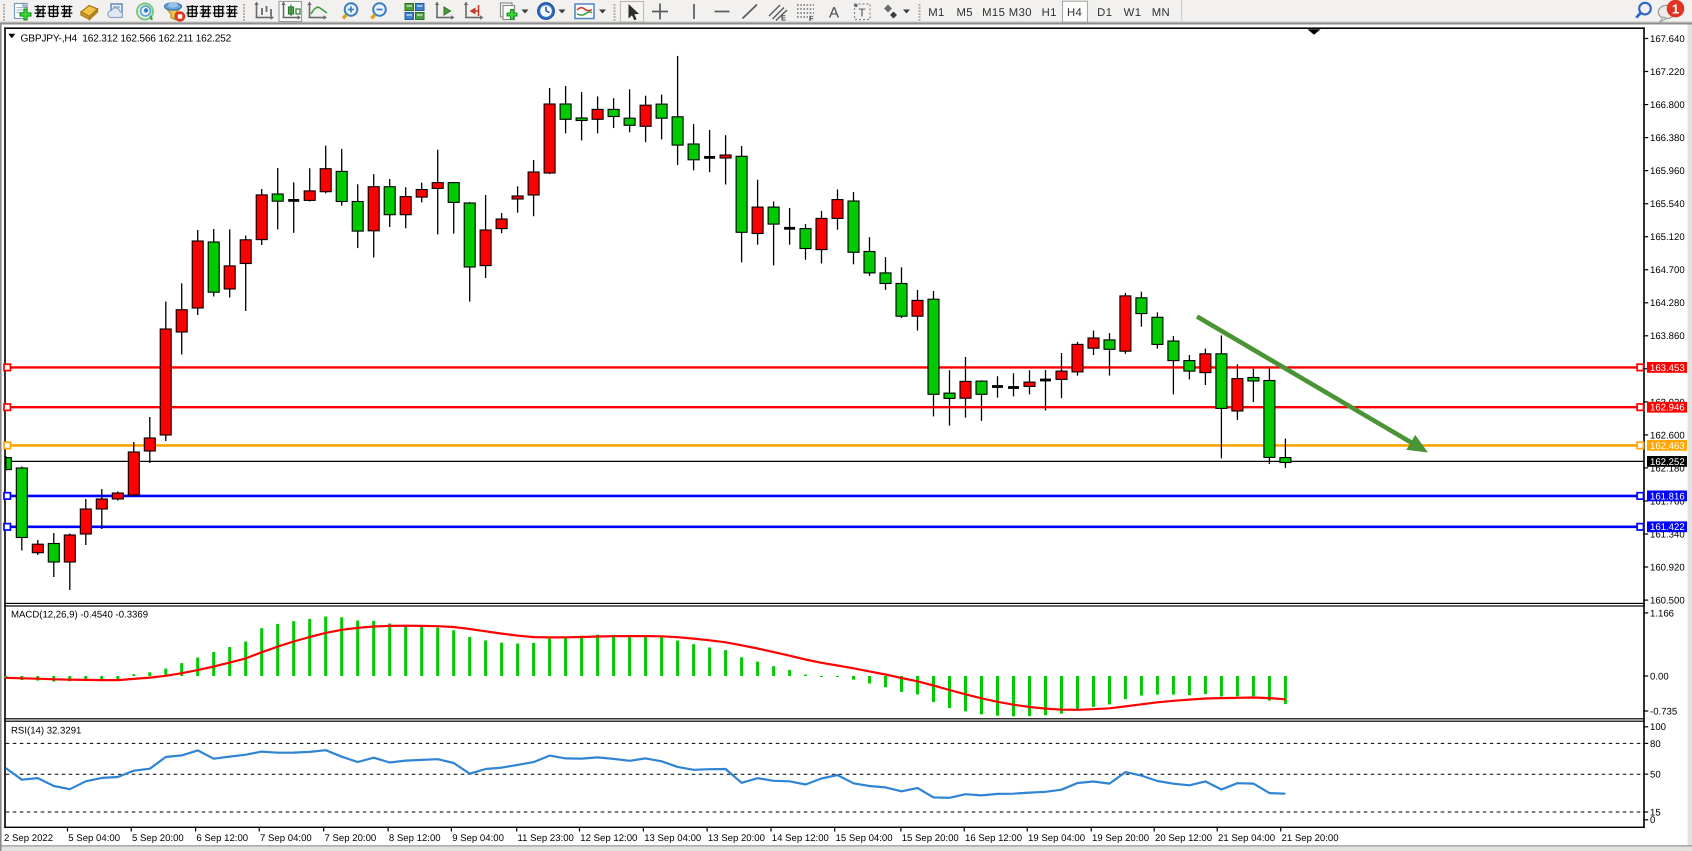  I want to click on svg-text: H4, so click(1074, 13).